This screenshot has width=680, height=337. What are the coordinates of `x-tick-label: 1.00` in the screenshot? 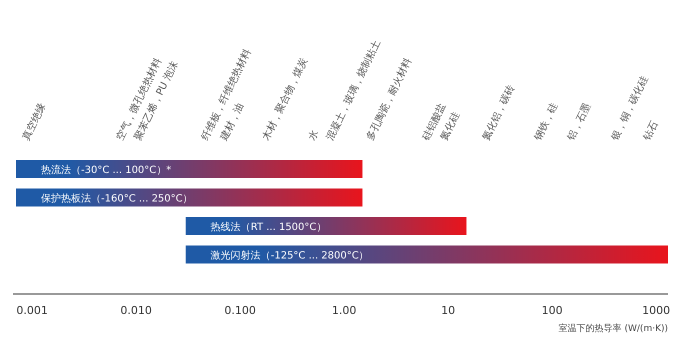 It's located at (344, 310).